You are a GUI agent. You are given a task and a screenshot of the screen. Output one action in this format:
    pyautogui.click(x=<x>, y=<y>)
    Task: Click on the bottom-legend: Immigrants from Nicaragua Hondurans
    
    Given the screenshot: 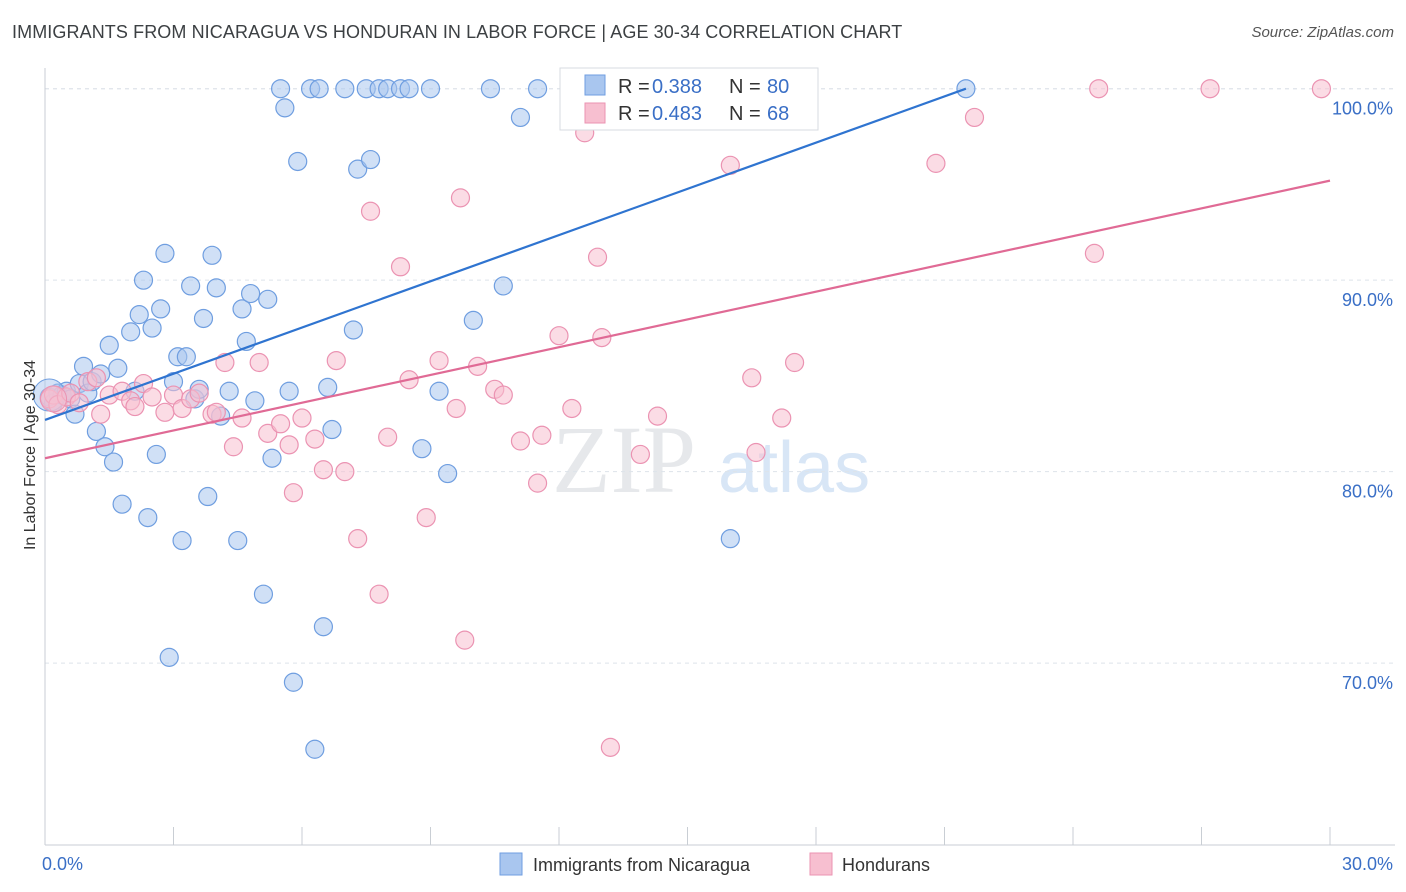 What is the action you would take?
    pyautogui.click(x=714, y=864)
    